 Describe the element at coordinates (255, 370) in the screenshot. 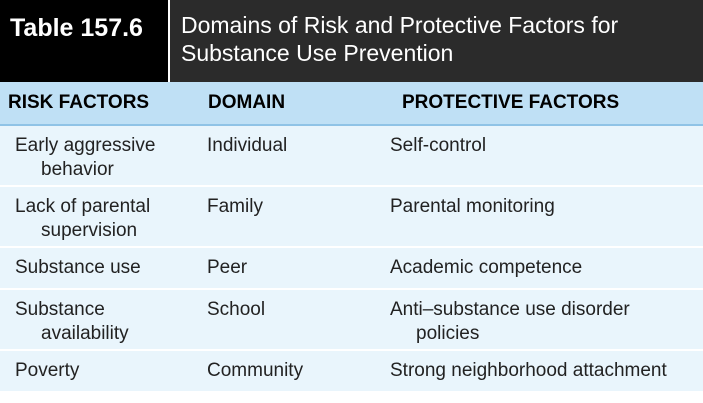

I see `domain-cell: Community` at that location.